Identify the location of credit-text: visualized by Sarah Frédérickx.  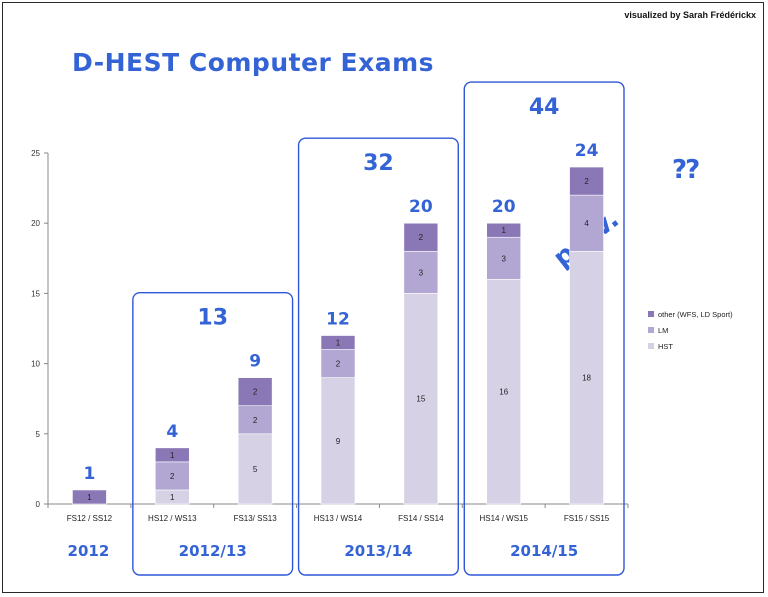
(690, 15).